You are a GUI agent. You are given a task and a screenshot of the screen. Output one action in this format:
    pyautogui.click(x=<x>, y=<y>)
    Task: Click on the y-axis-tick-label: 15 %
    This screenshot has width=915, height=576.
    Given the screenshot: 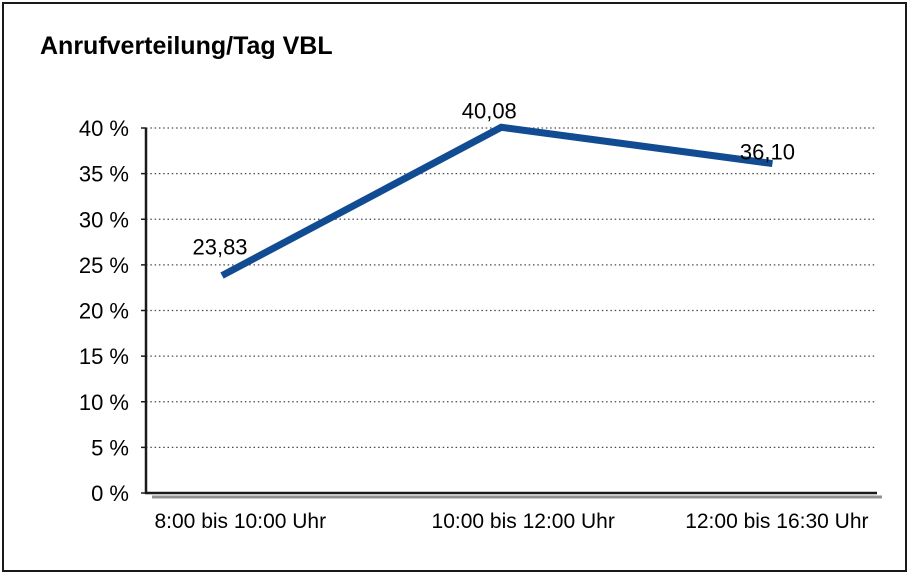 What is the action you would take?
    pyautogui.click(x=104, y=356)
    